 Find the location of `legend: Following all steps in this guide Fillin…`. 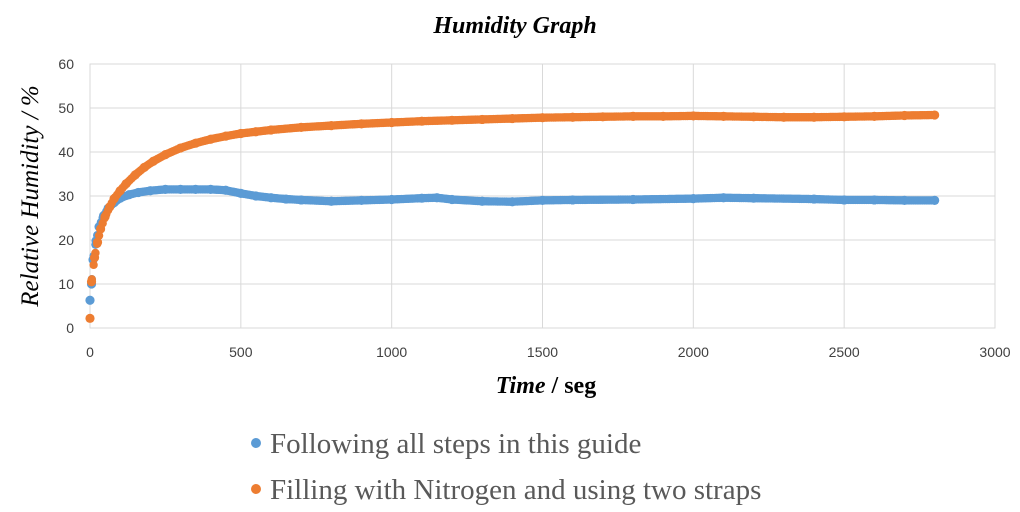

legend: Following all steps in this guide Fillin… is located at coordinates (506, 467).